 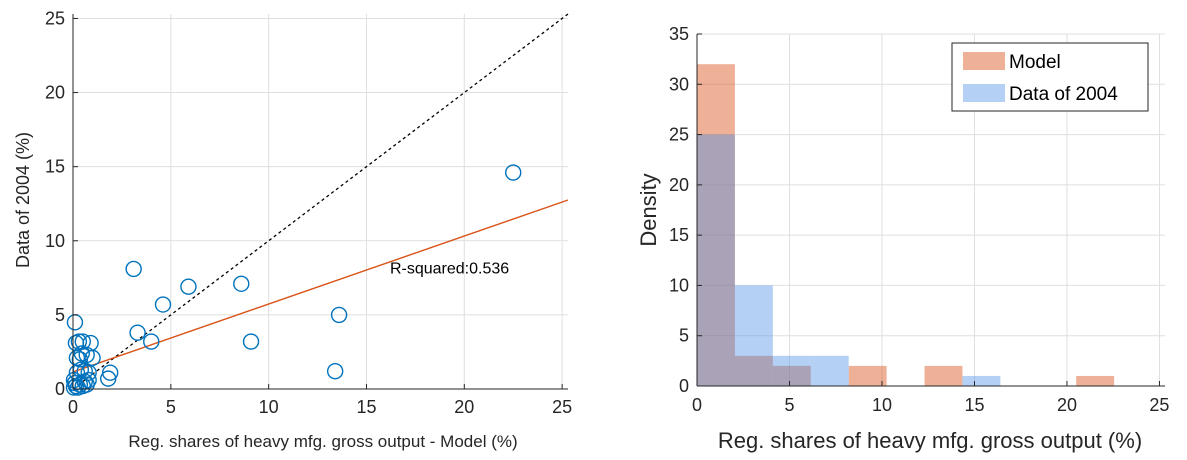 I want to click on legend-label-data-2004: Data of 2004, so click(x=1063, y=94).